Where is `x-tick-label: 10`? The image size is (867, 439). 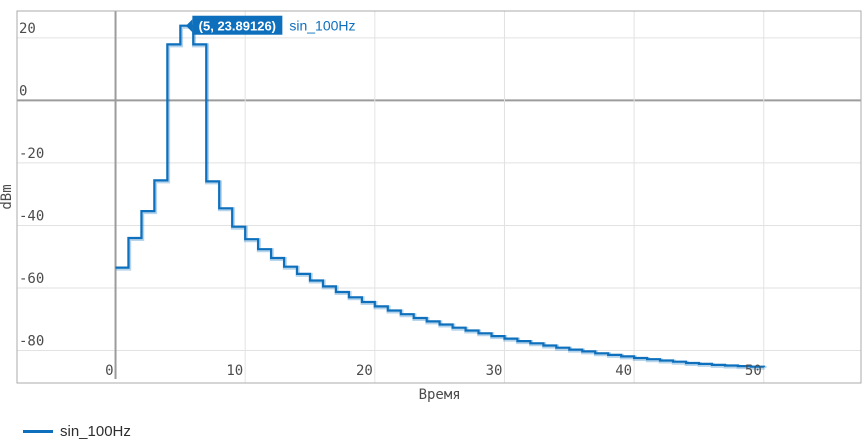
x-tick-label: 10 is located at coordinates (234, 371).